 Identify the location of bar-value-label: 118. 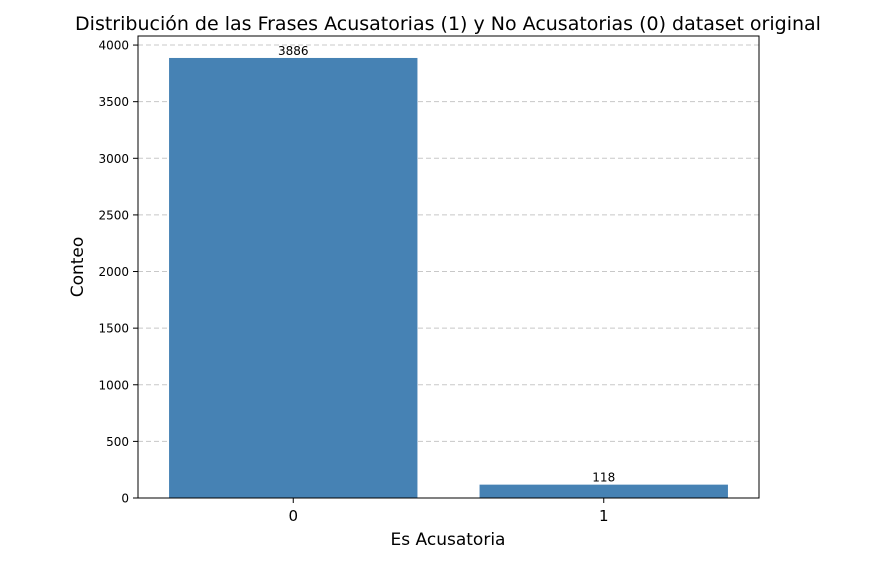
(603, 478).